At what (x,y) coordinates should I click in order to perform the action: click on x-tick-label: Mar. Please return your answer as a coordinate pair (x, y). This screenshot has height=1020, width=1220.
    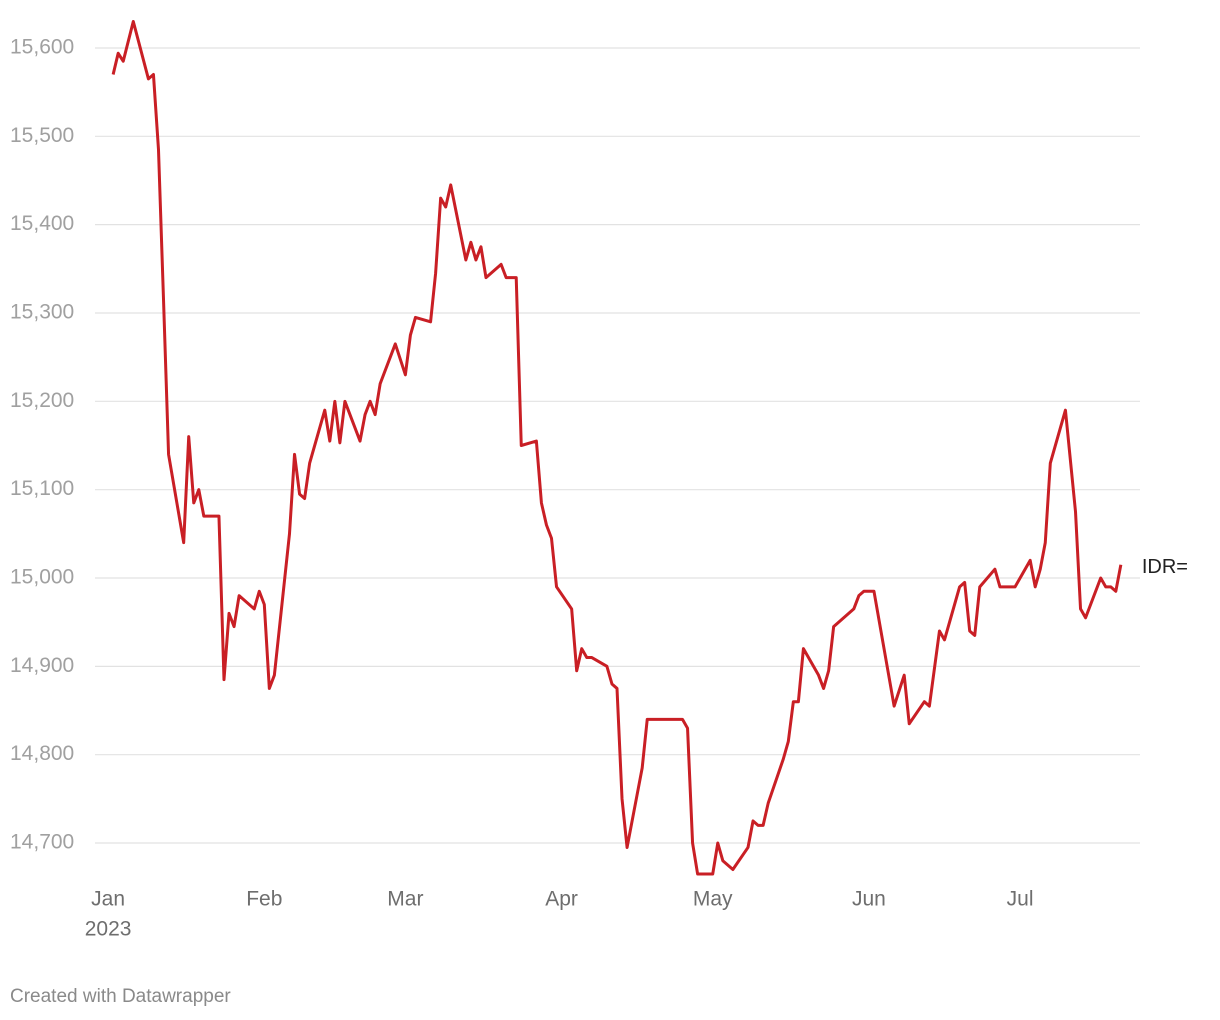
    Looking at the image, I should click on (405, 899).